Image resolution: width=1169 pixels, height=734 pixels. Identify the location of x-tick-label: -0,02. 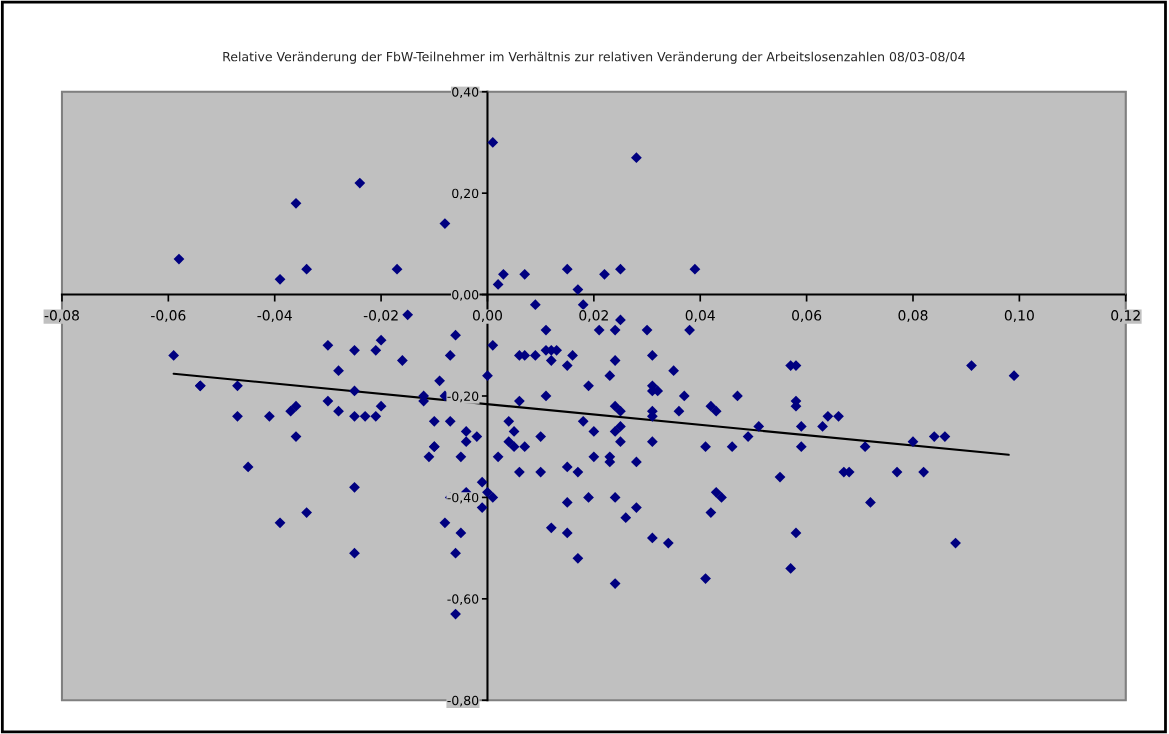
(380, 316).